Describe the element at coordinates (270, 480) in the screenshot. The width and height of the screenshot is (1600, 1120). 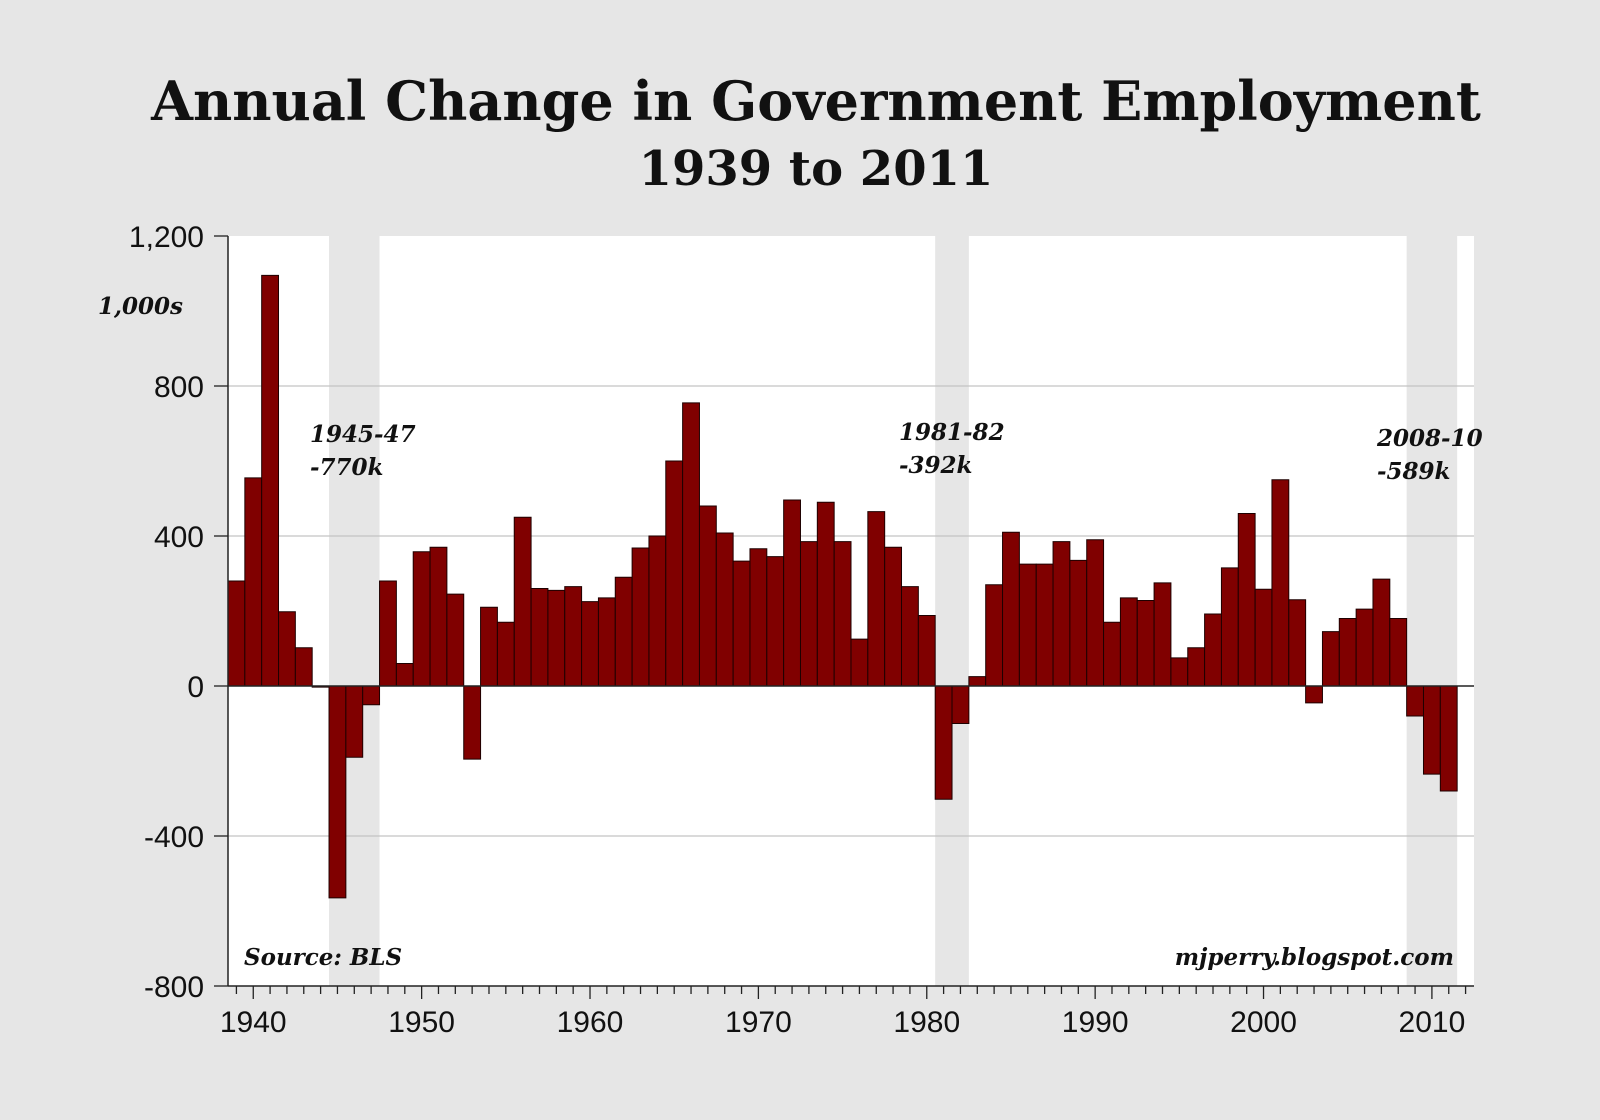
I see `bar-1941` at that location.